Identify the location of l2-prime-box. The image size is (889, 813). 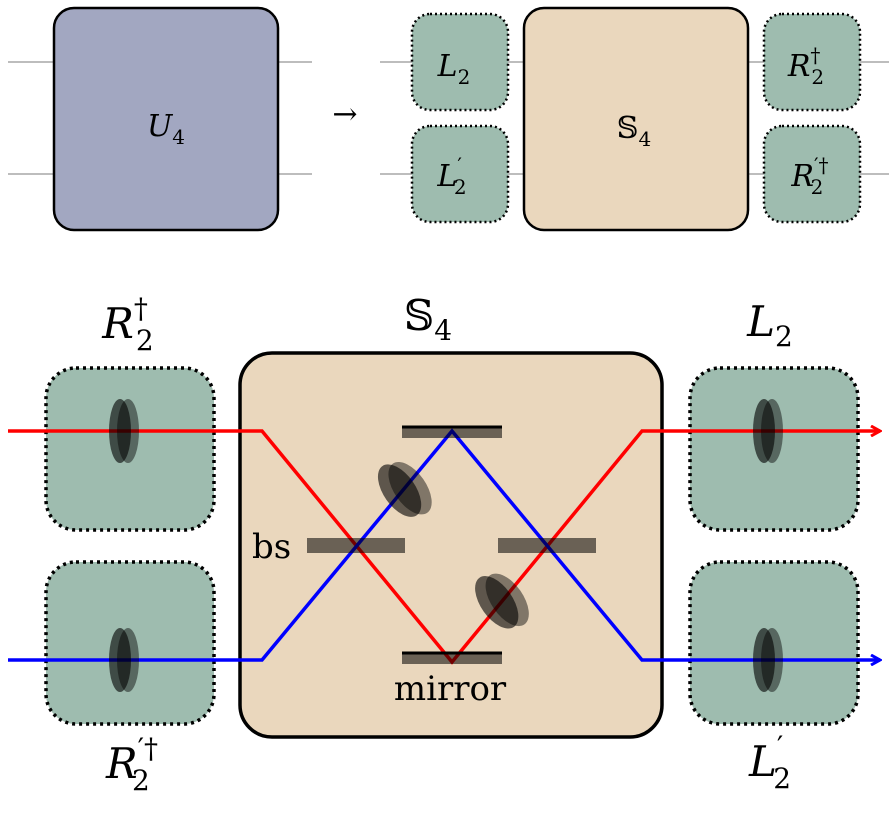
(774, 643).